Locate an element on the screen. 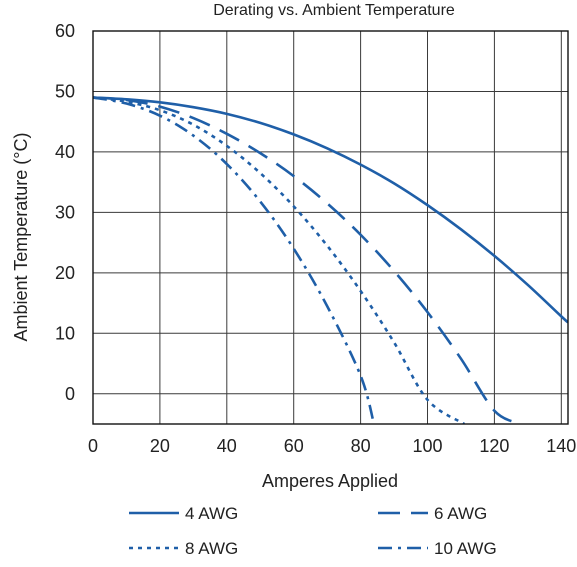 The width and height of the screenshot is (577, 567). legend-label-1: 4 AWG is located at coordinates (211, 513).